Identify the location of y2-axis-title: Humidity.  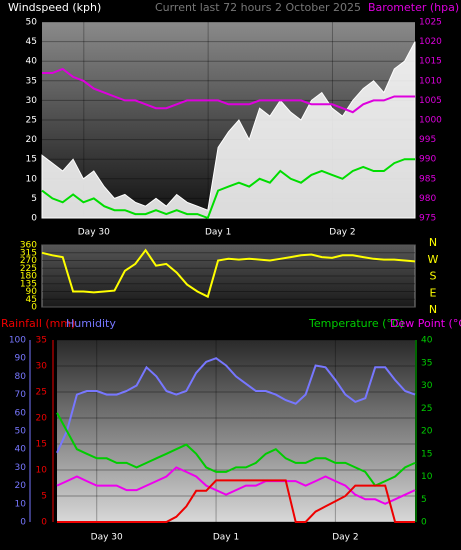
(91, 323).